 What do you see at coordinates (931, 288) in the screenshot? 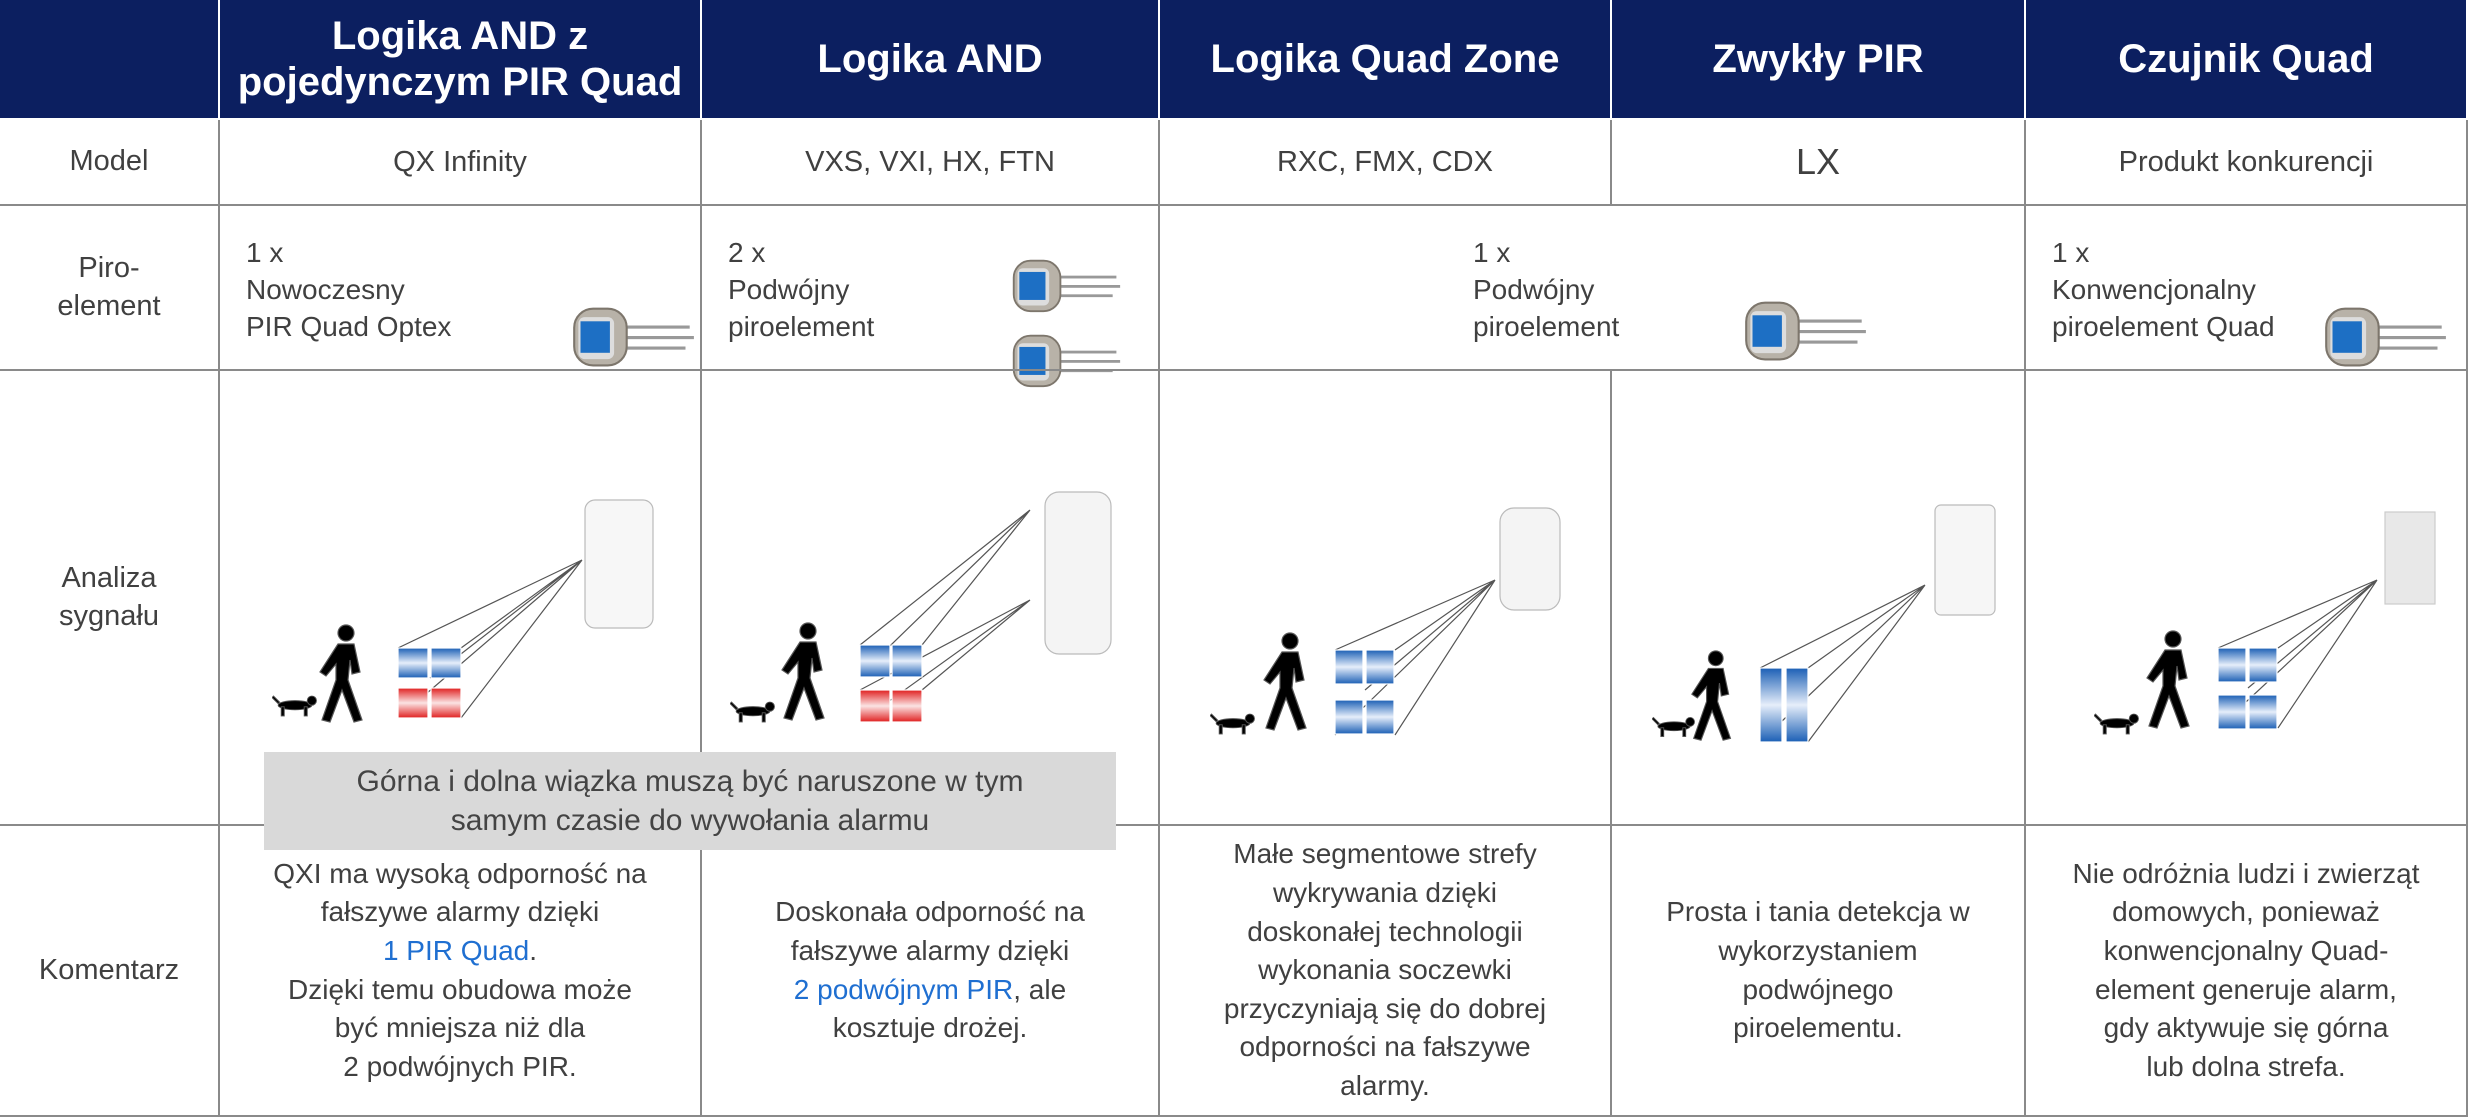
I see `piro-cell: 2 x Podwójny piroelement` at bounding box center [931, 288].